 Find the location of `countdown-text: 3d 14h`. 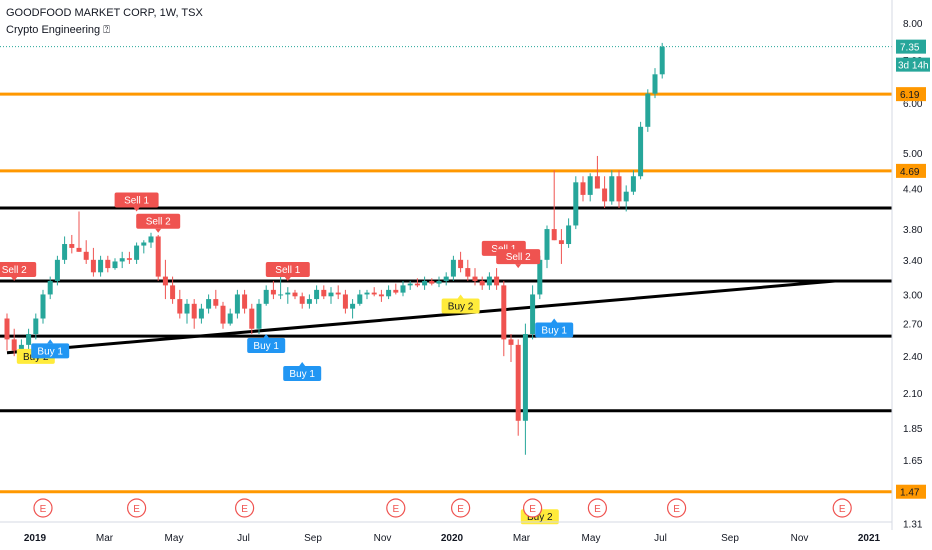

countdown-text: 3d 14h is located at coordinates (913, 66).